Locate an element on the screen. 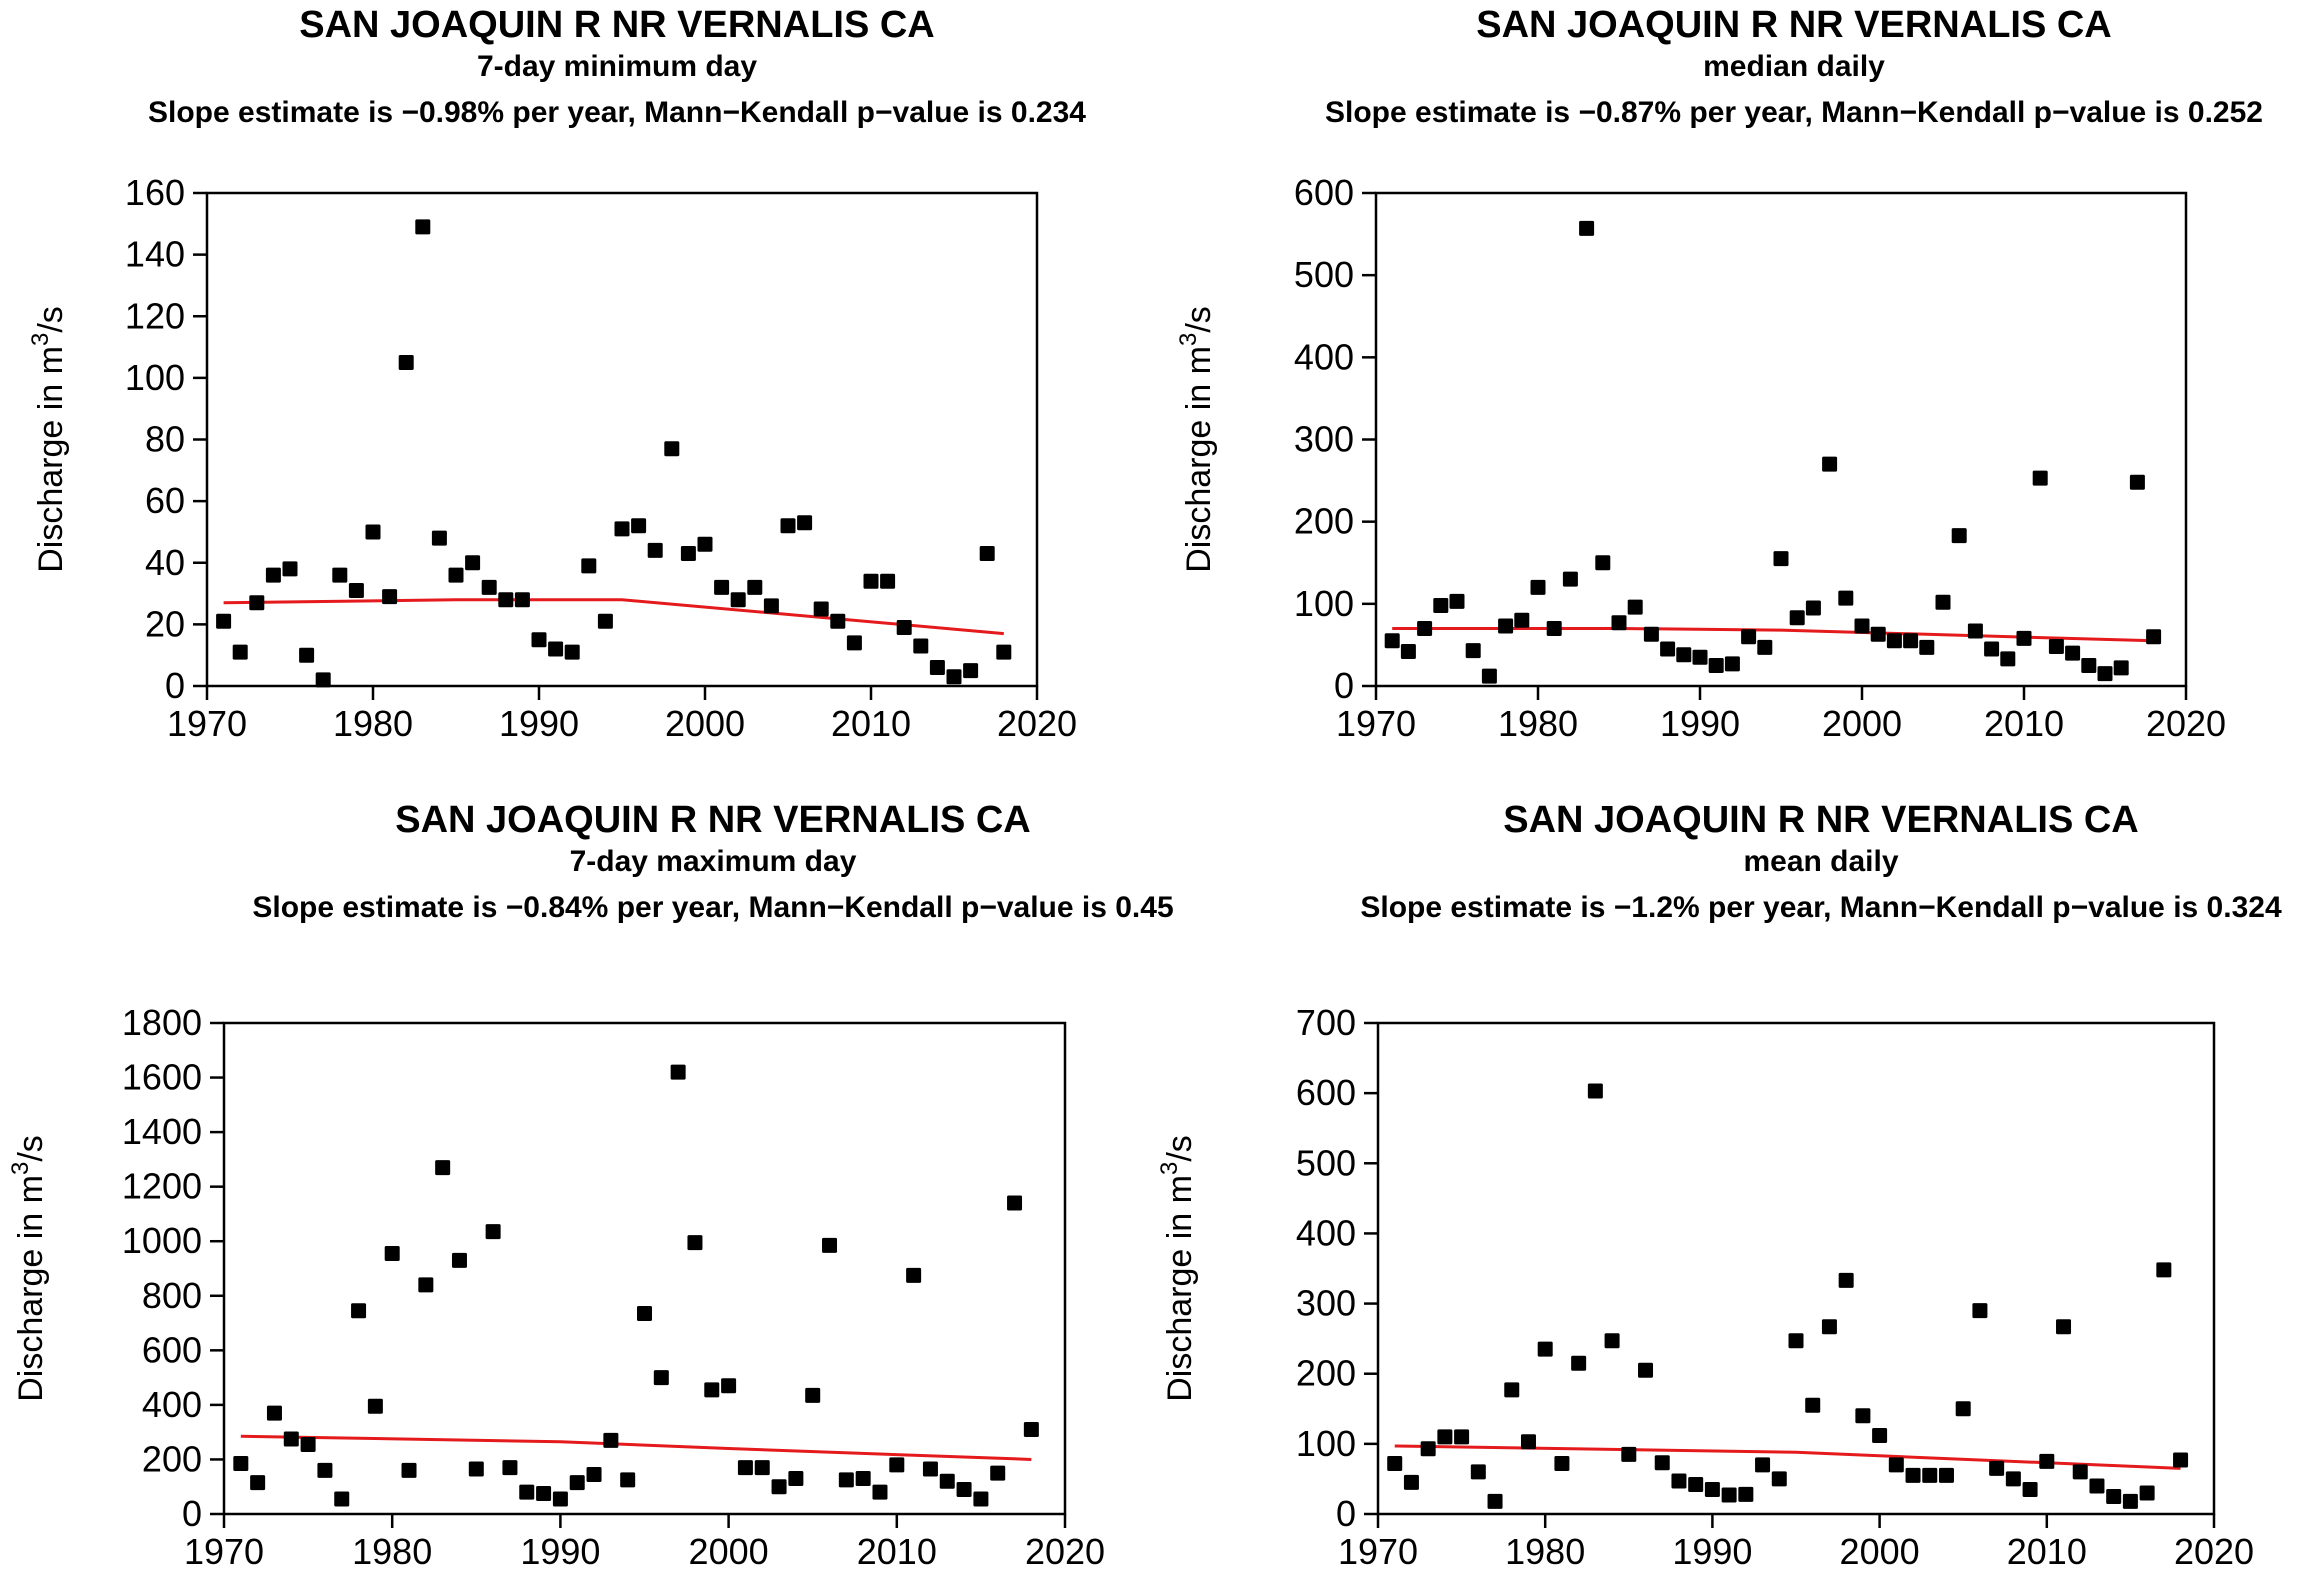 This screenshot has width=2298, height=1590. y-tick-label: 1200 is located at coordinates (162, 1186).